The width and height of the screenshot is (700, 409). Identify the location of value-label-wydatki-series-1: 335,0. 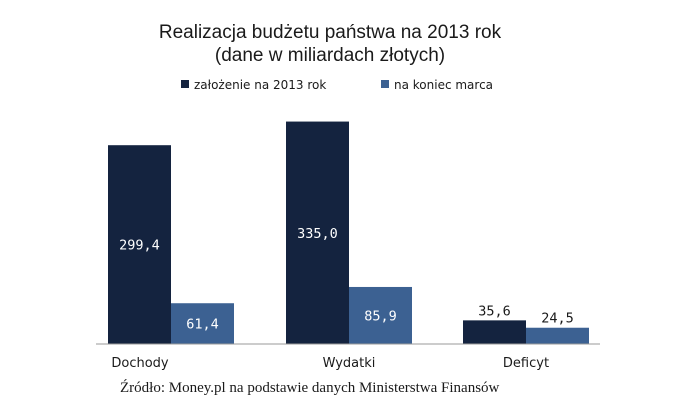
(317, 234).